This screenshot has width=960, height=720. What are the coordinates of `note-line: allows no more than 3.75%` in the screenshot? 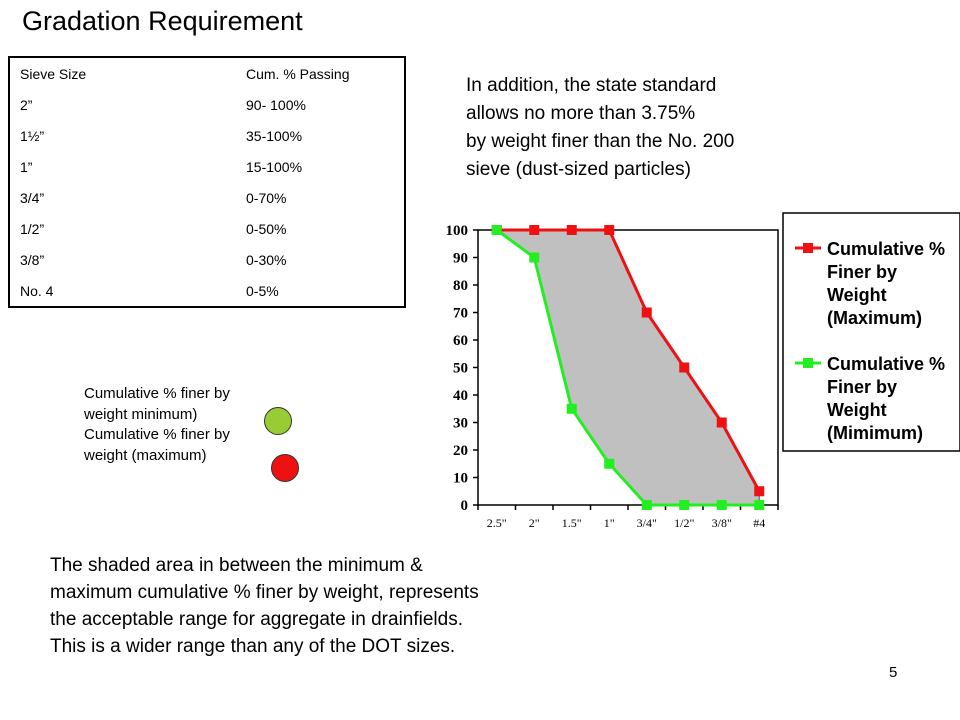 It's located at (581, 113).